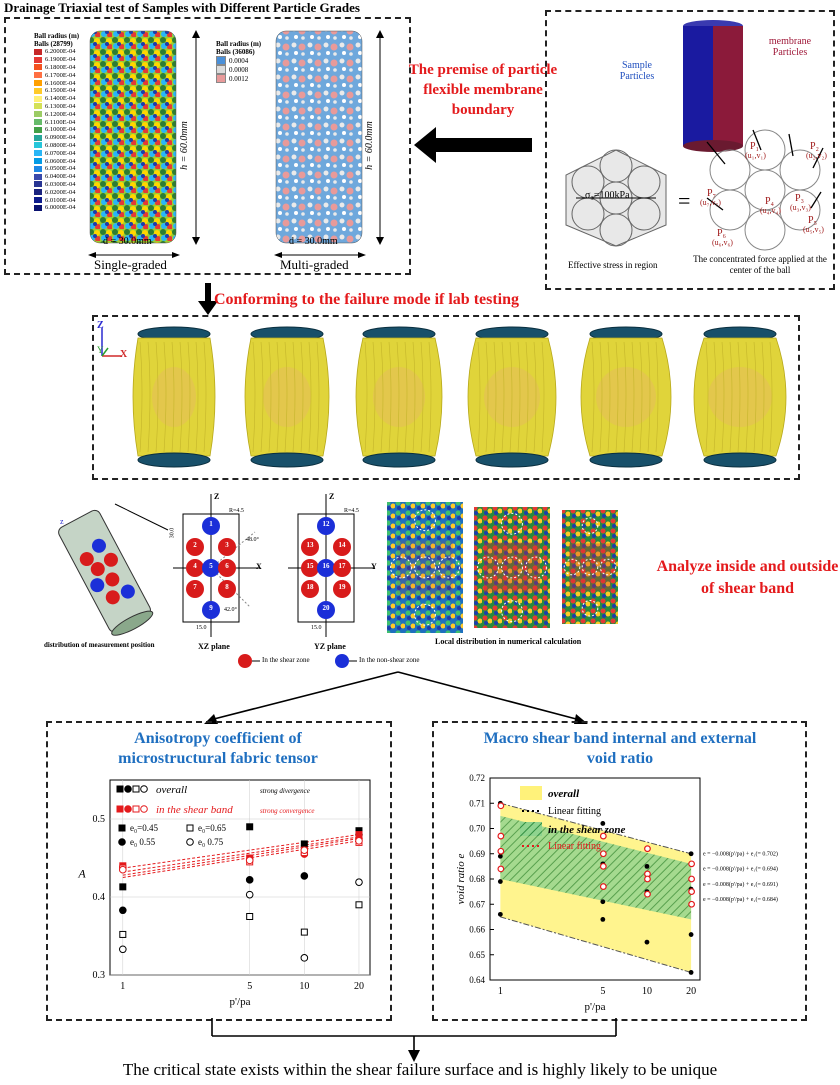 The image size is (840, 1085). What do you see at coordinates (316, 628) in the screenshot?
I see `yz-w-label: 15.0` at bounding box center [316, 628].